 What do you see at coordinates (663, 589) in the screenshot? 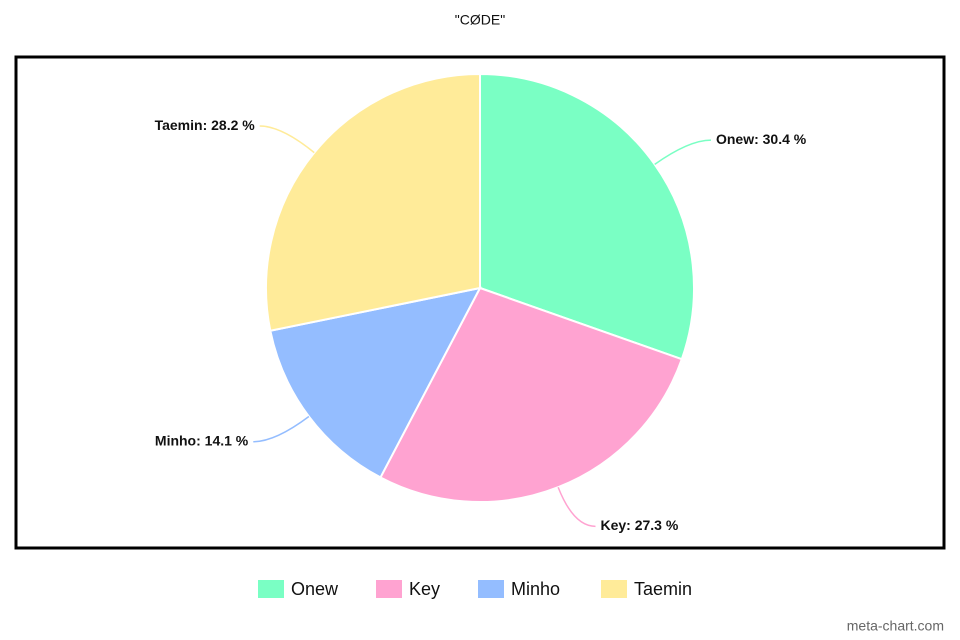
I see `legend-label: Taemin` at bounding box center [663, 589].